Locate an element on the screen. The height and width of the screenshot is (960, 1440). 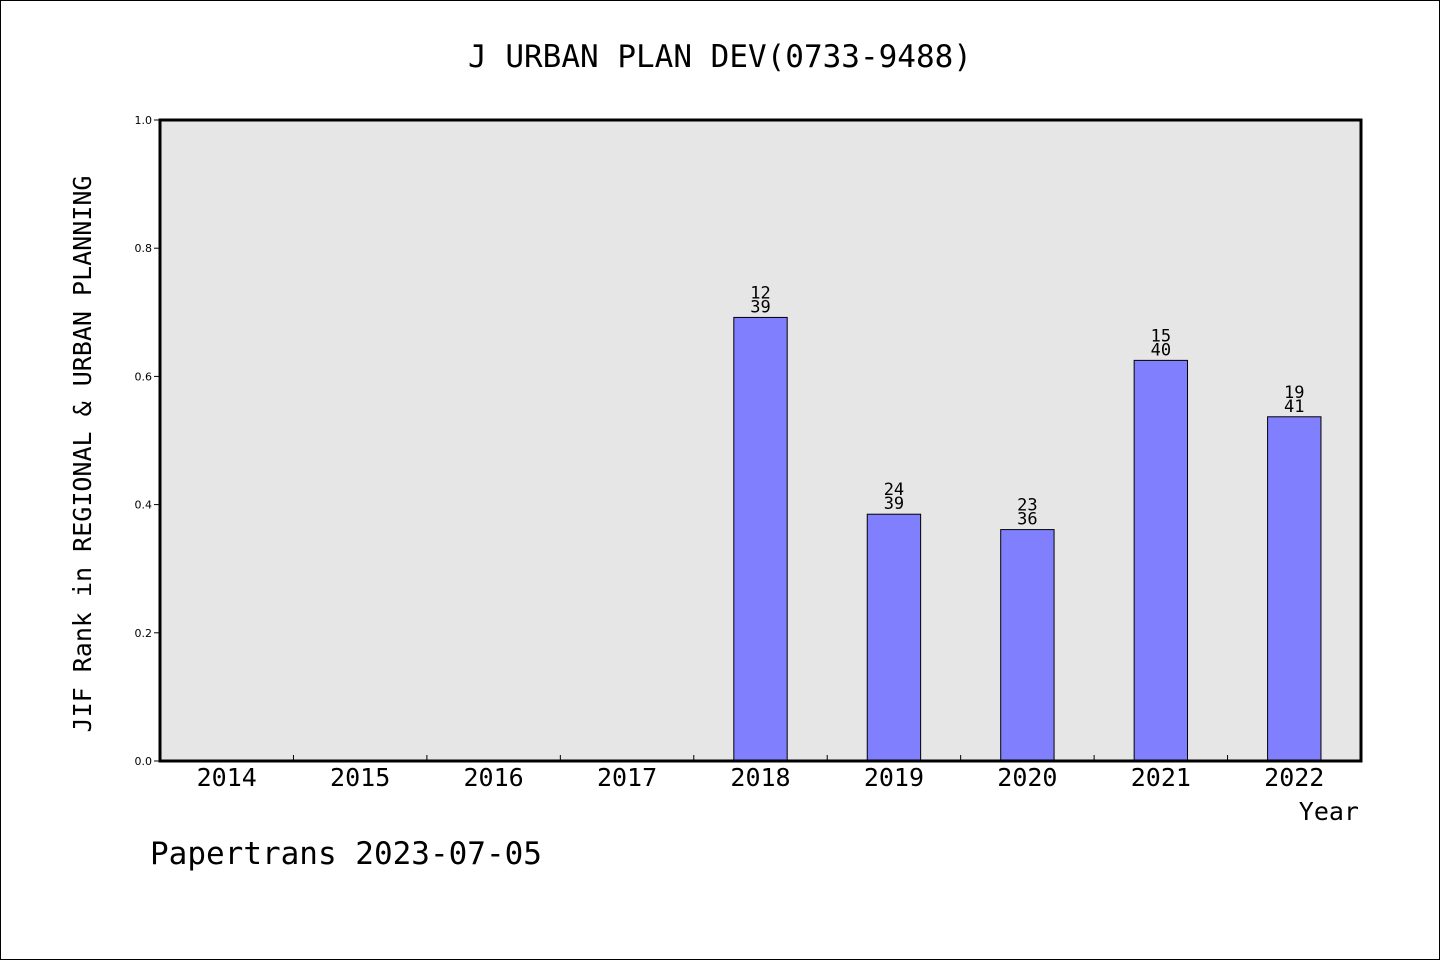
chart-title: J URBAN PLAN DEV(0733-9488) is located at coordinates (720, 57).